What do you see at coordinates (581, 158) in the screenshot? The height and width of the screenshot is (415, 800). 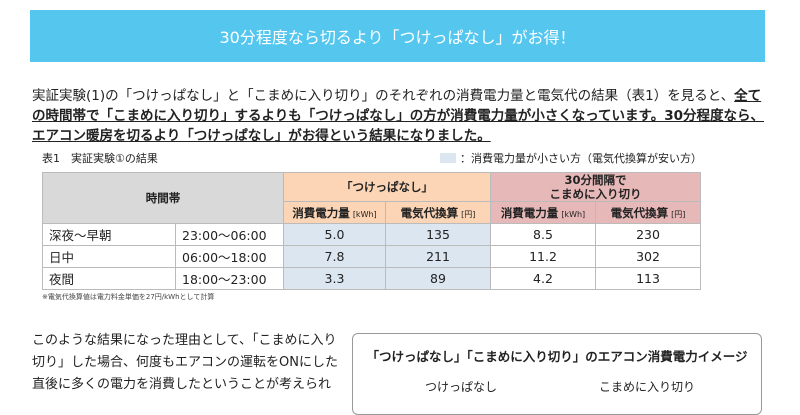 I see `legend-text: ：消費電力量が小さい方（電気代換算が安い方）` at bounding box center [581, 158].